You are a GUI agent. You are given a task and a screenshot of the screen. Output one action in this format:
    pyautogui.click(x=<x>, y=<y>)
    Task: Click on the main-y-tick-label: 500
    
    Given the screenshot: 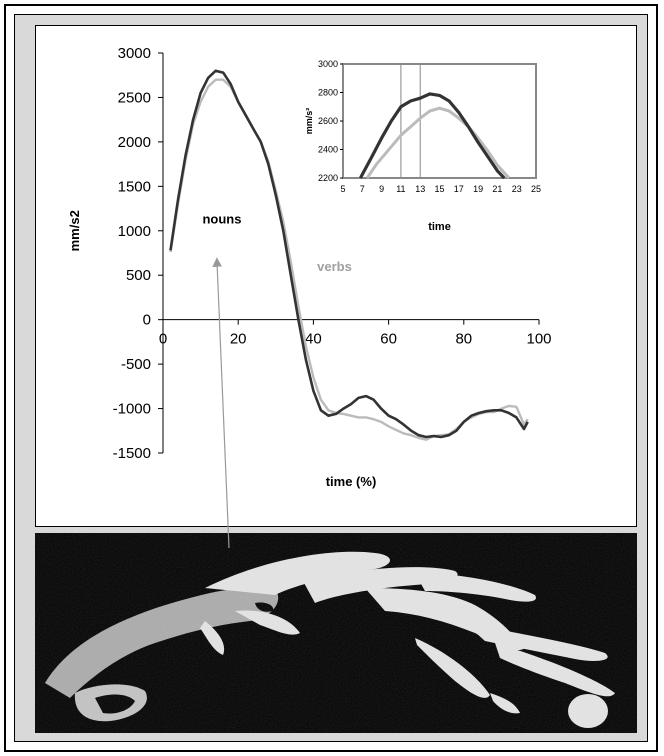 What is the action you would take?
    pyautogui.click(x=138, y=275)
    